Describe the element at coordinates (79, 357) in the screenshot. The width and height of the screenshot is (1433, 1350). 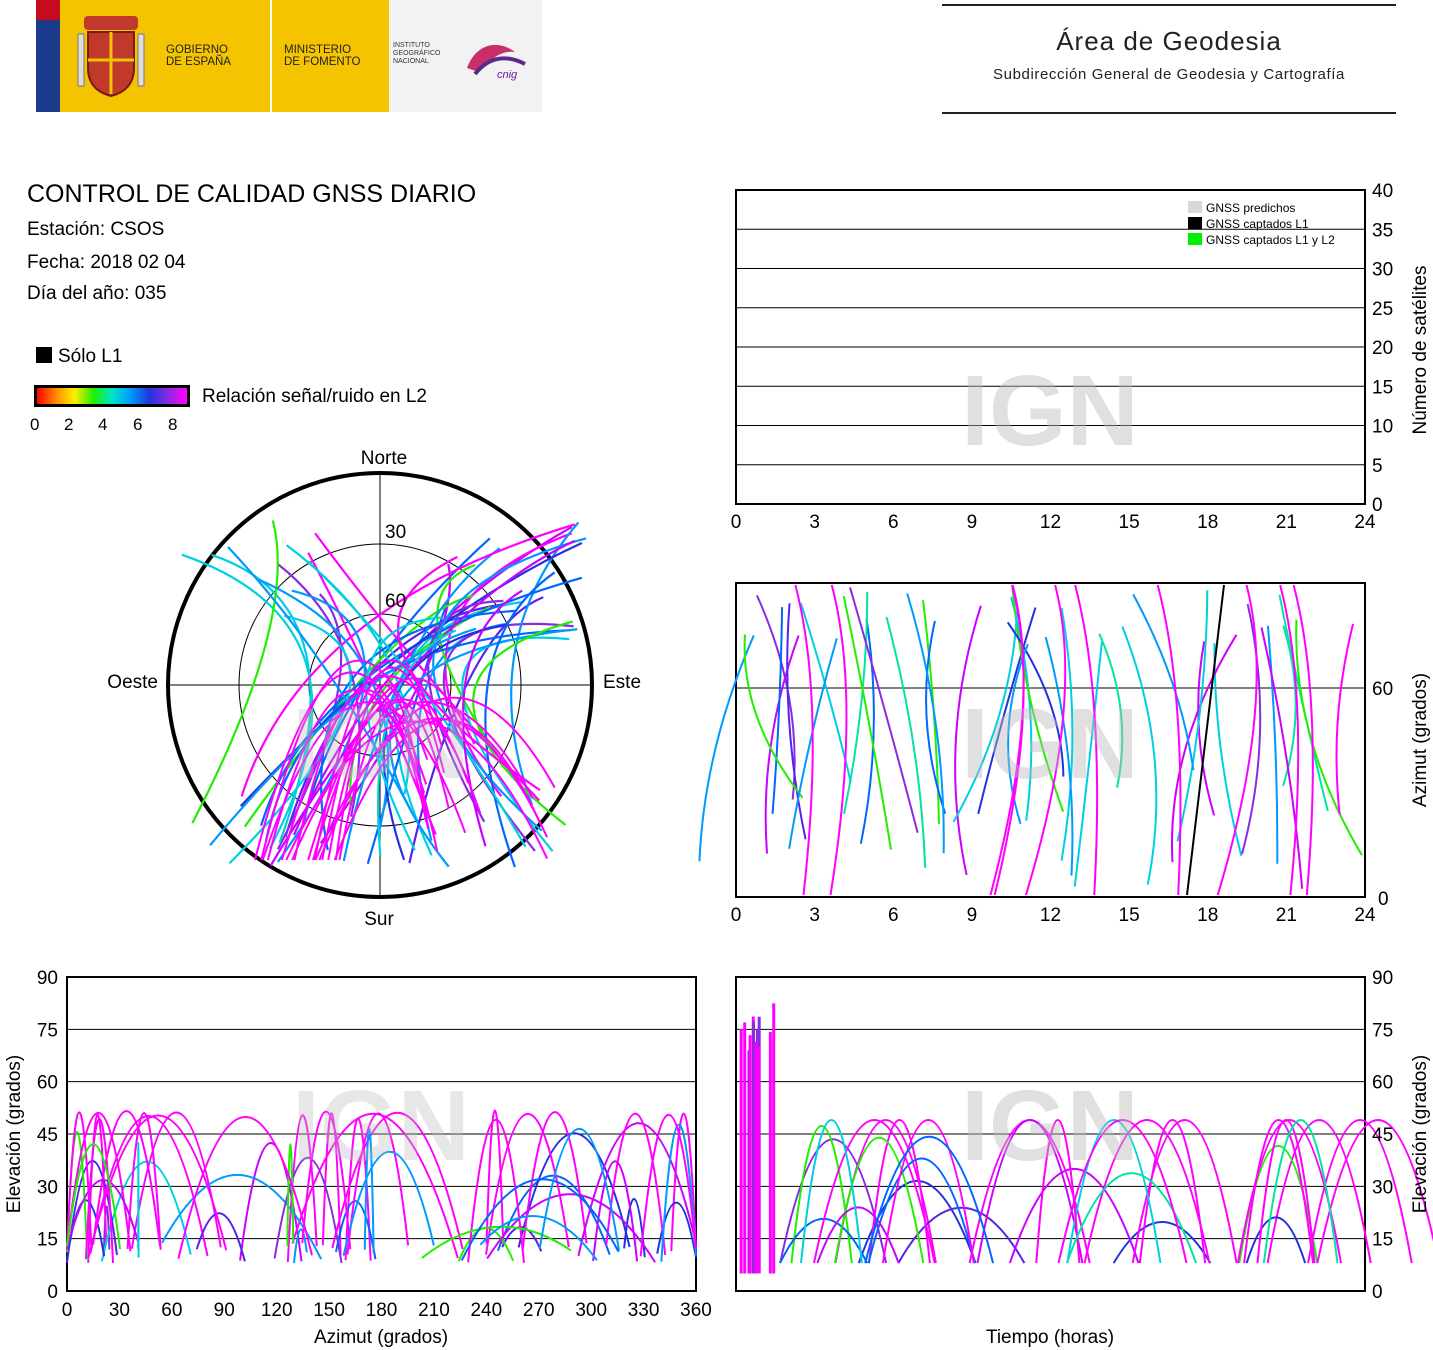
I see `legend-l1-only: Sólo L1` at that location.